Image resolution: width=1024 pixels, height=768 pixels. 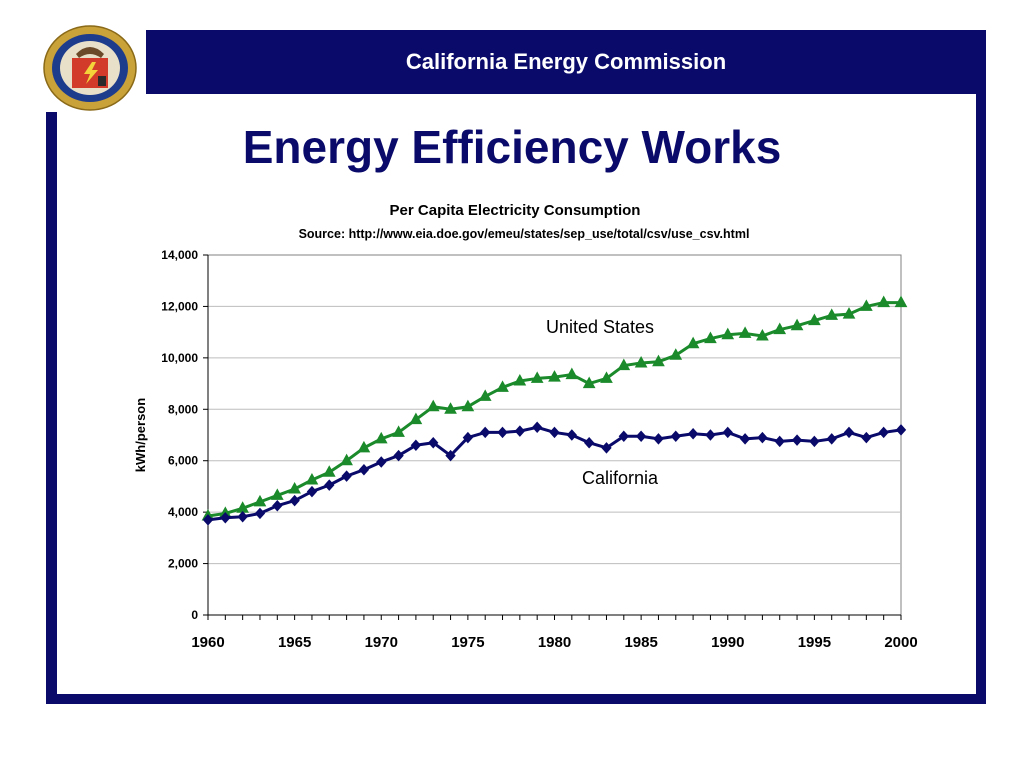 I want to click on slide-title: Energy Efficiency Works, so click(x=512, y=147).